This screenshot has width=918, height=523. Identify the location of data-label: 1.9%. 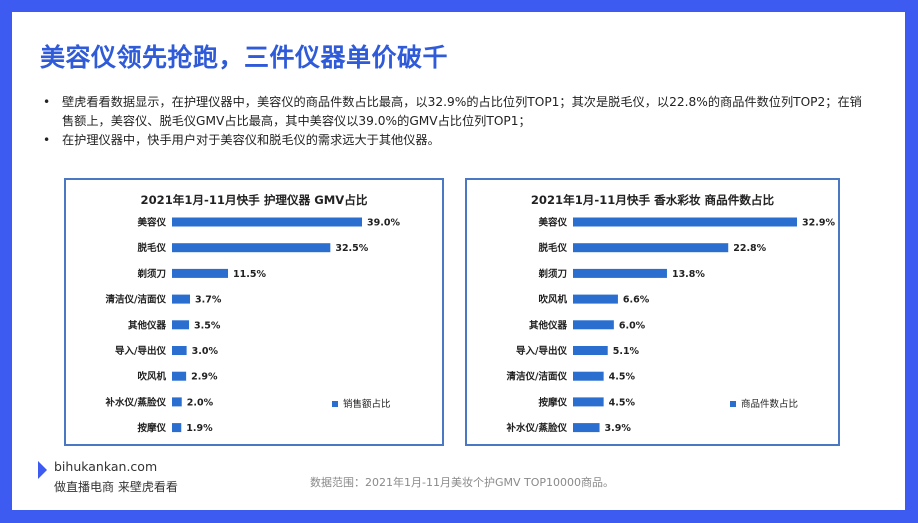
(199, 428).